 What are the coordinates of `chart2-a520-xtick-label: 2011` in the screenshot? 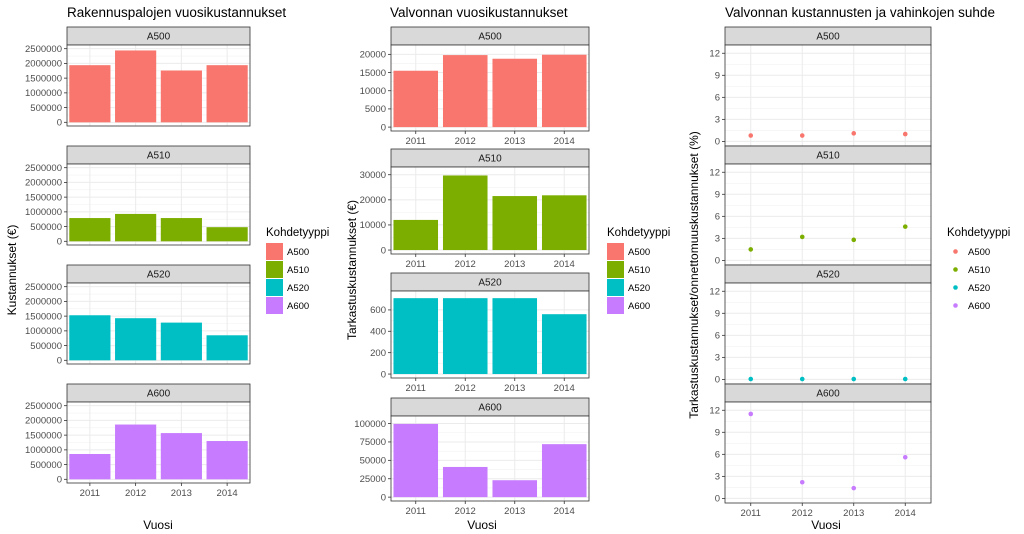 It's located at (416, 388).